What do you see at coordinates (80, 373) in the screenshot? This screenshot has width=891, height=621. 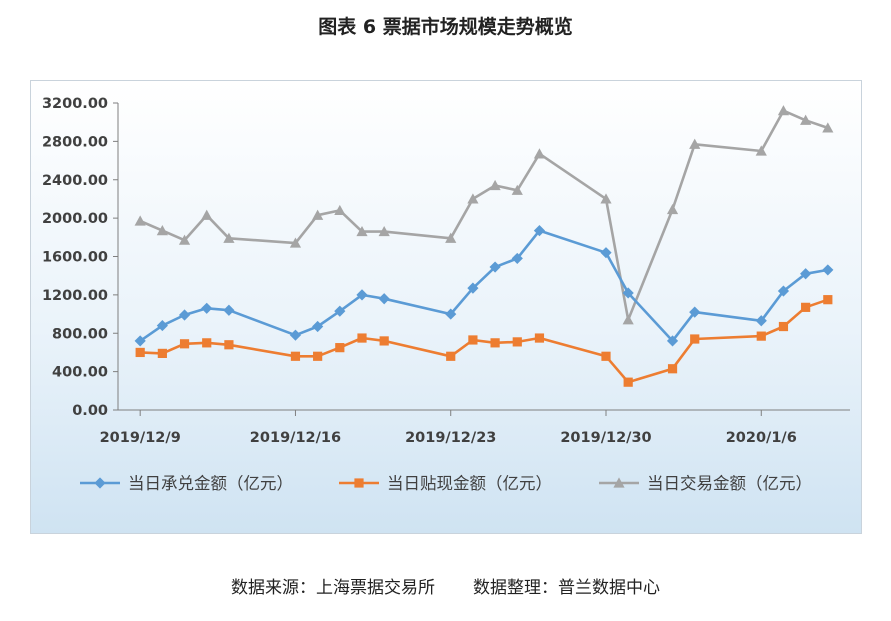 I see `y-tick-label: 400.00` at bounding box center [80, 373].